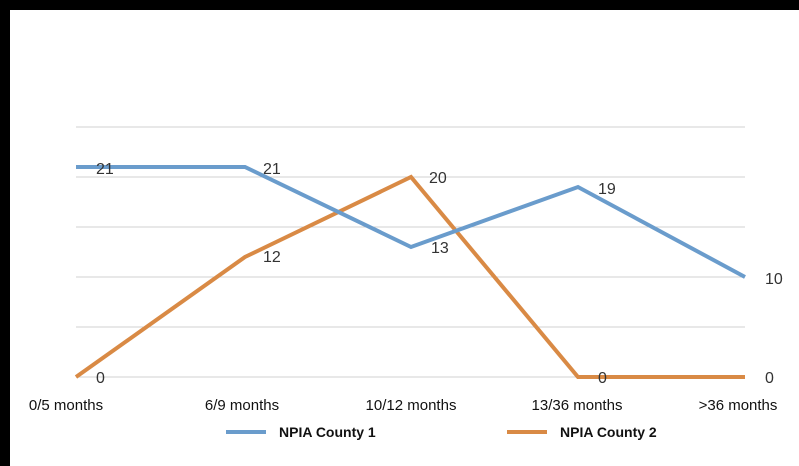 The width and height of the screenshot is (799, 466). I want to click on x-tick-label: 13/36 months, so click(577, 405).